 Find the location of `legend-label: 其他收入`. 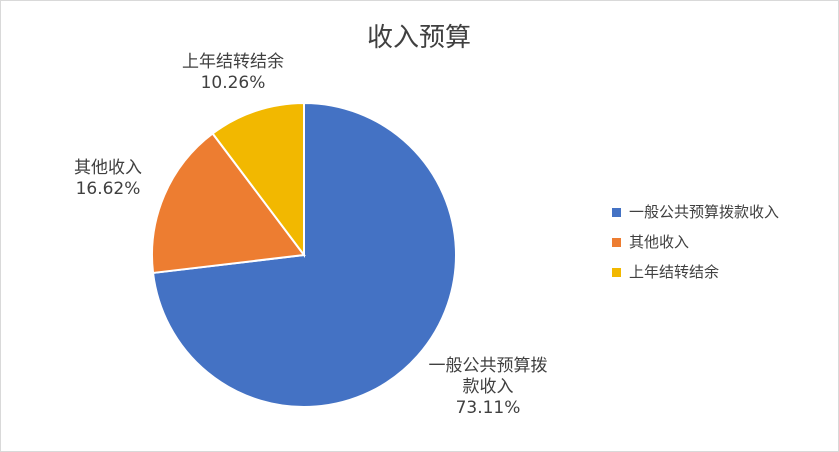

legend-label: 其他收入 is located at coordinates (659, 242).